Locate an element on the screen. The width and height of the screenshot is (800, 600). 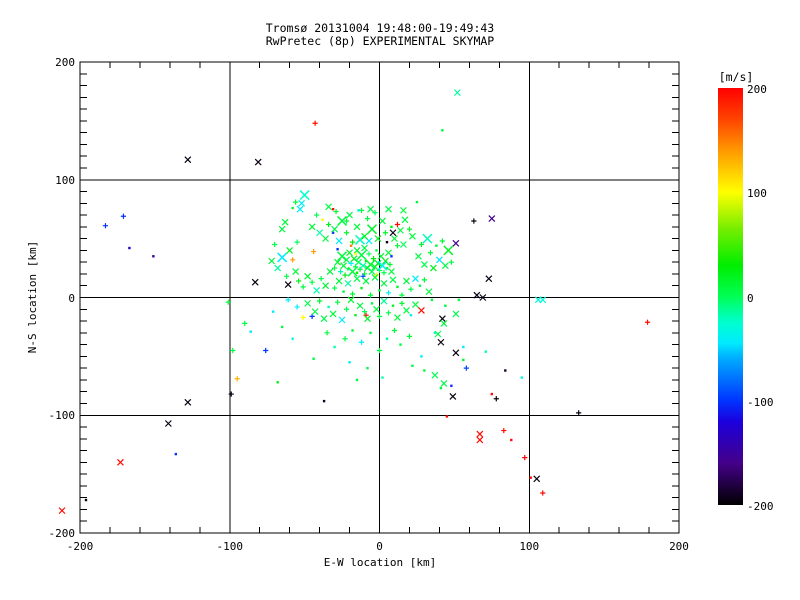
chart-title-line1: Tromsø 20131004 19:48:00-19:49:43 is located at coordinates (380, 28).